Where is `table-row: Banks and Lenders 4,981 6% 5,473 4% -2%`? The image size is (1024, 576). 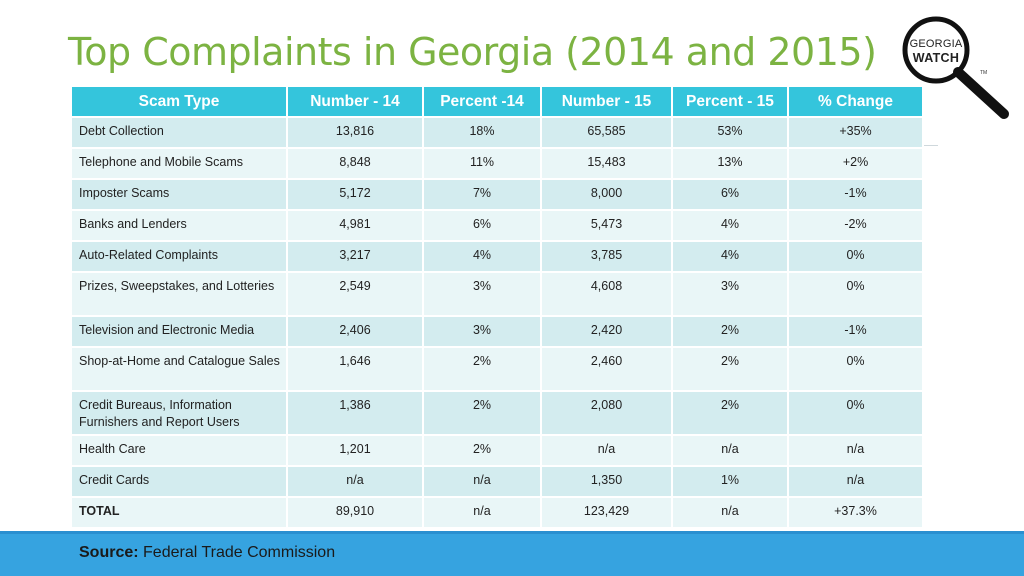
table-row: Banks and Lenders 4,981 6% 5,473 4% -2% is located at coordinates (497, 225).